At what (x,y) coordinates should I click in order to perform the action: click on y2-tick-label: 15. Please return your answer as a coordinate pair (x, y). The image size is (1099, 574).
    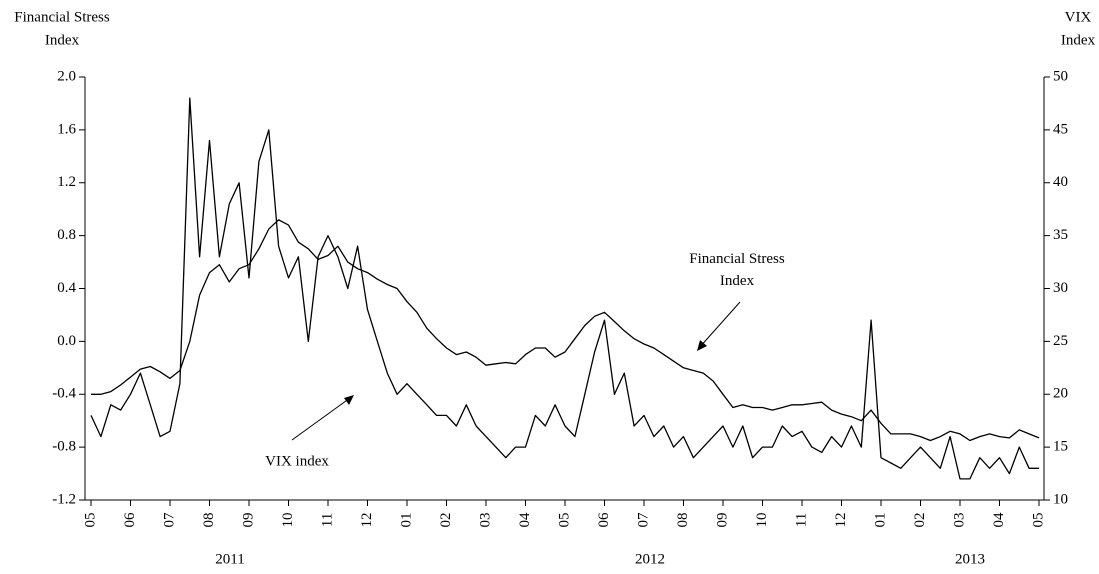
    Looking at the image, I should click on (1060, 447).